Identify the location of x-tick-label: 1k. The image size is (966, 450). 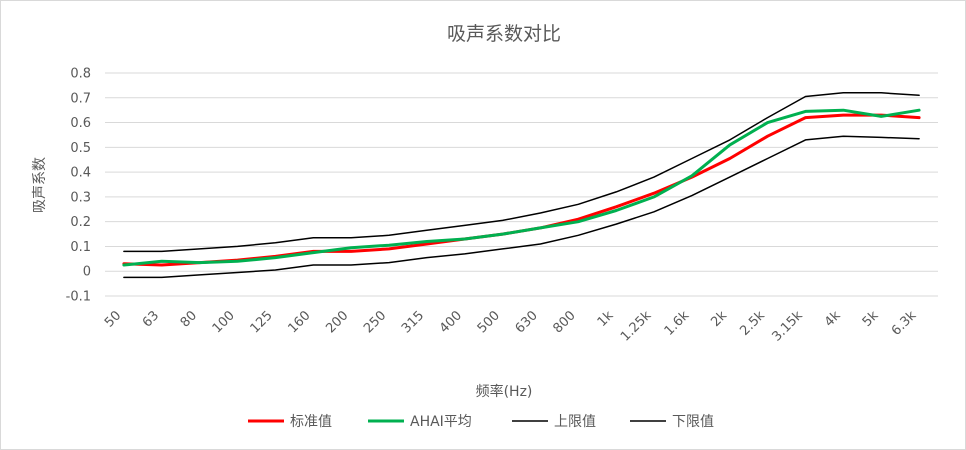
(606, 319).